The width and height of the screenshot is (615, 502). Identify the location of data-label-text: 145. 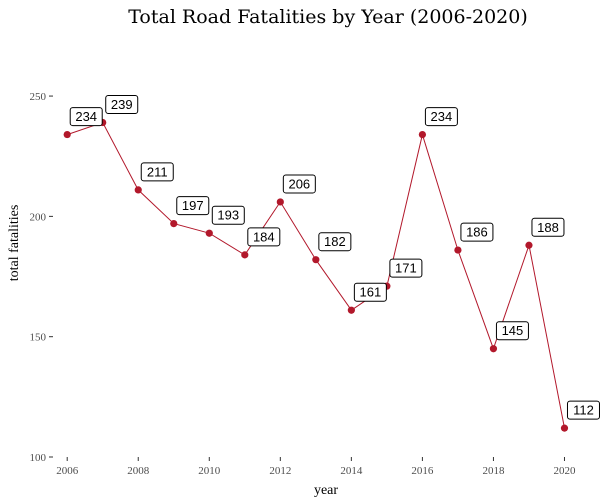
(513, 330).